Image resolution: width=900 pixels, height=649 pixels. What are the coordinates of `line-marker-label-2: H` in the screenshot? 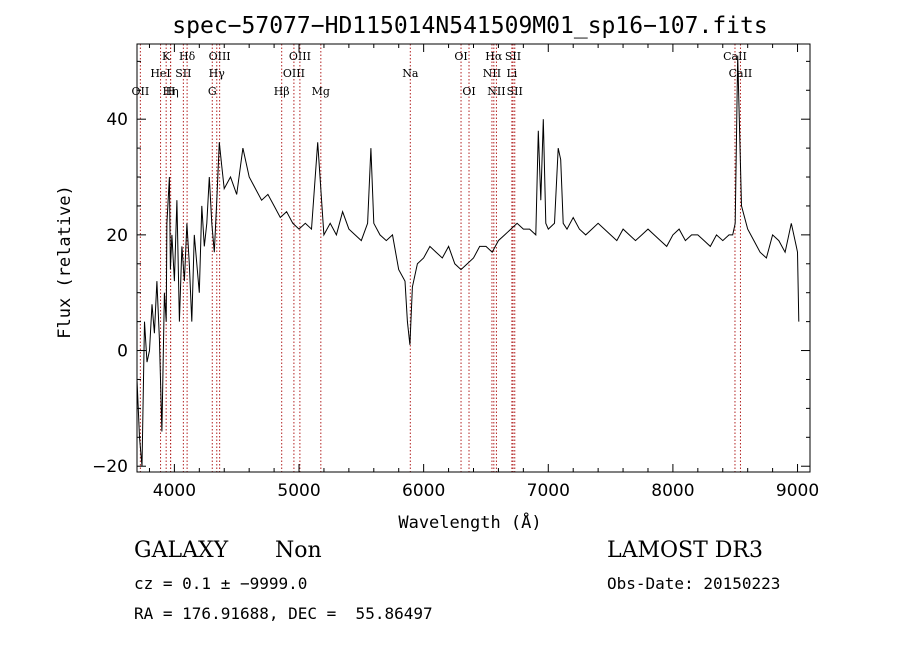 It's located at (171, 91).